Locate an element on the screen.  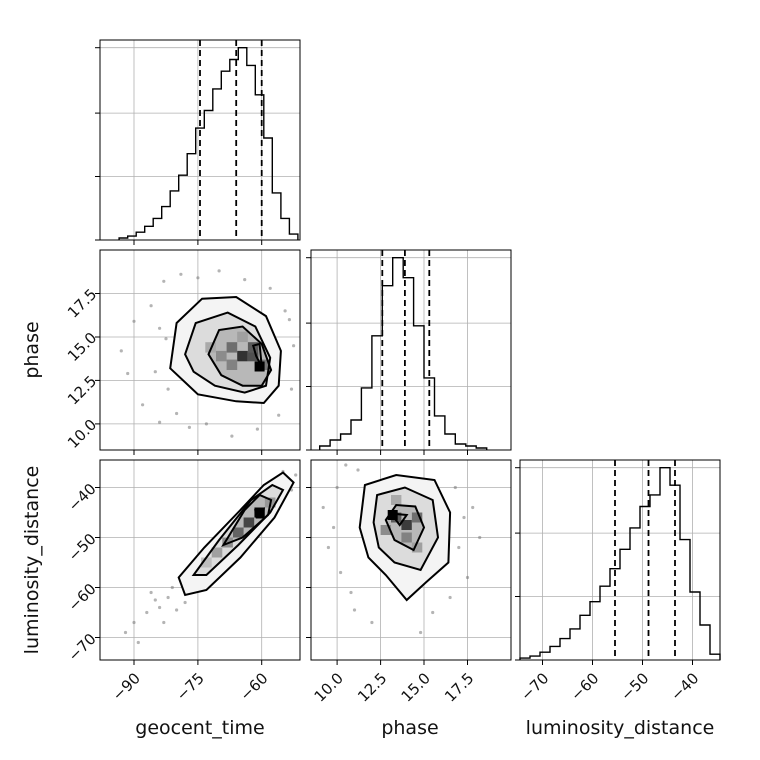
xlabel-geocent_time: geocent_time is located at coordinates (199, 728).